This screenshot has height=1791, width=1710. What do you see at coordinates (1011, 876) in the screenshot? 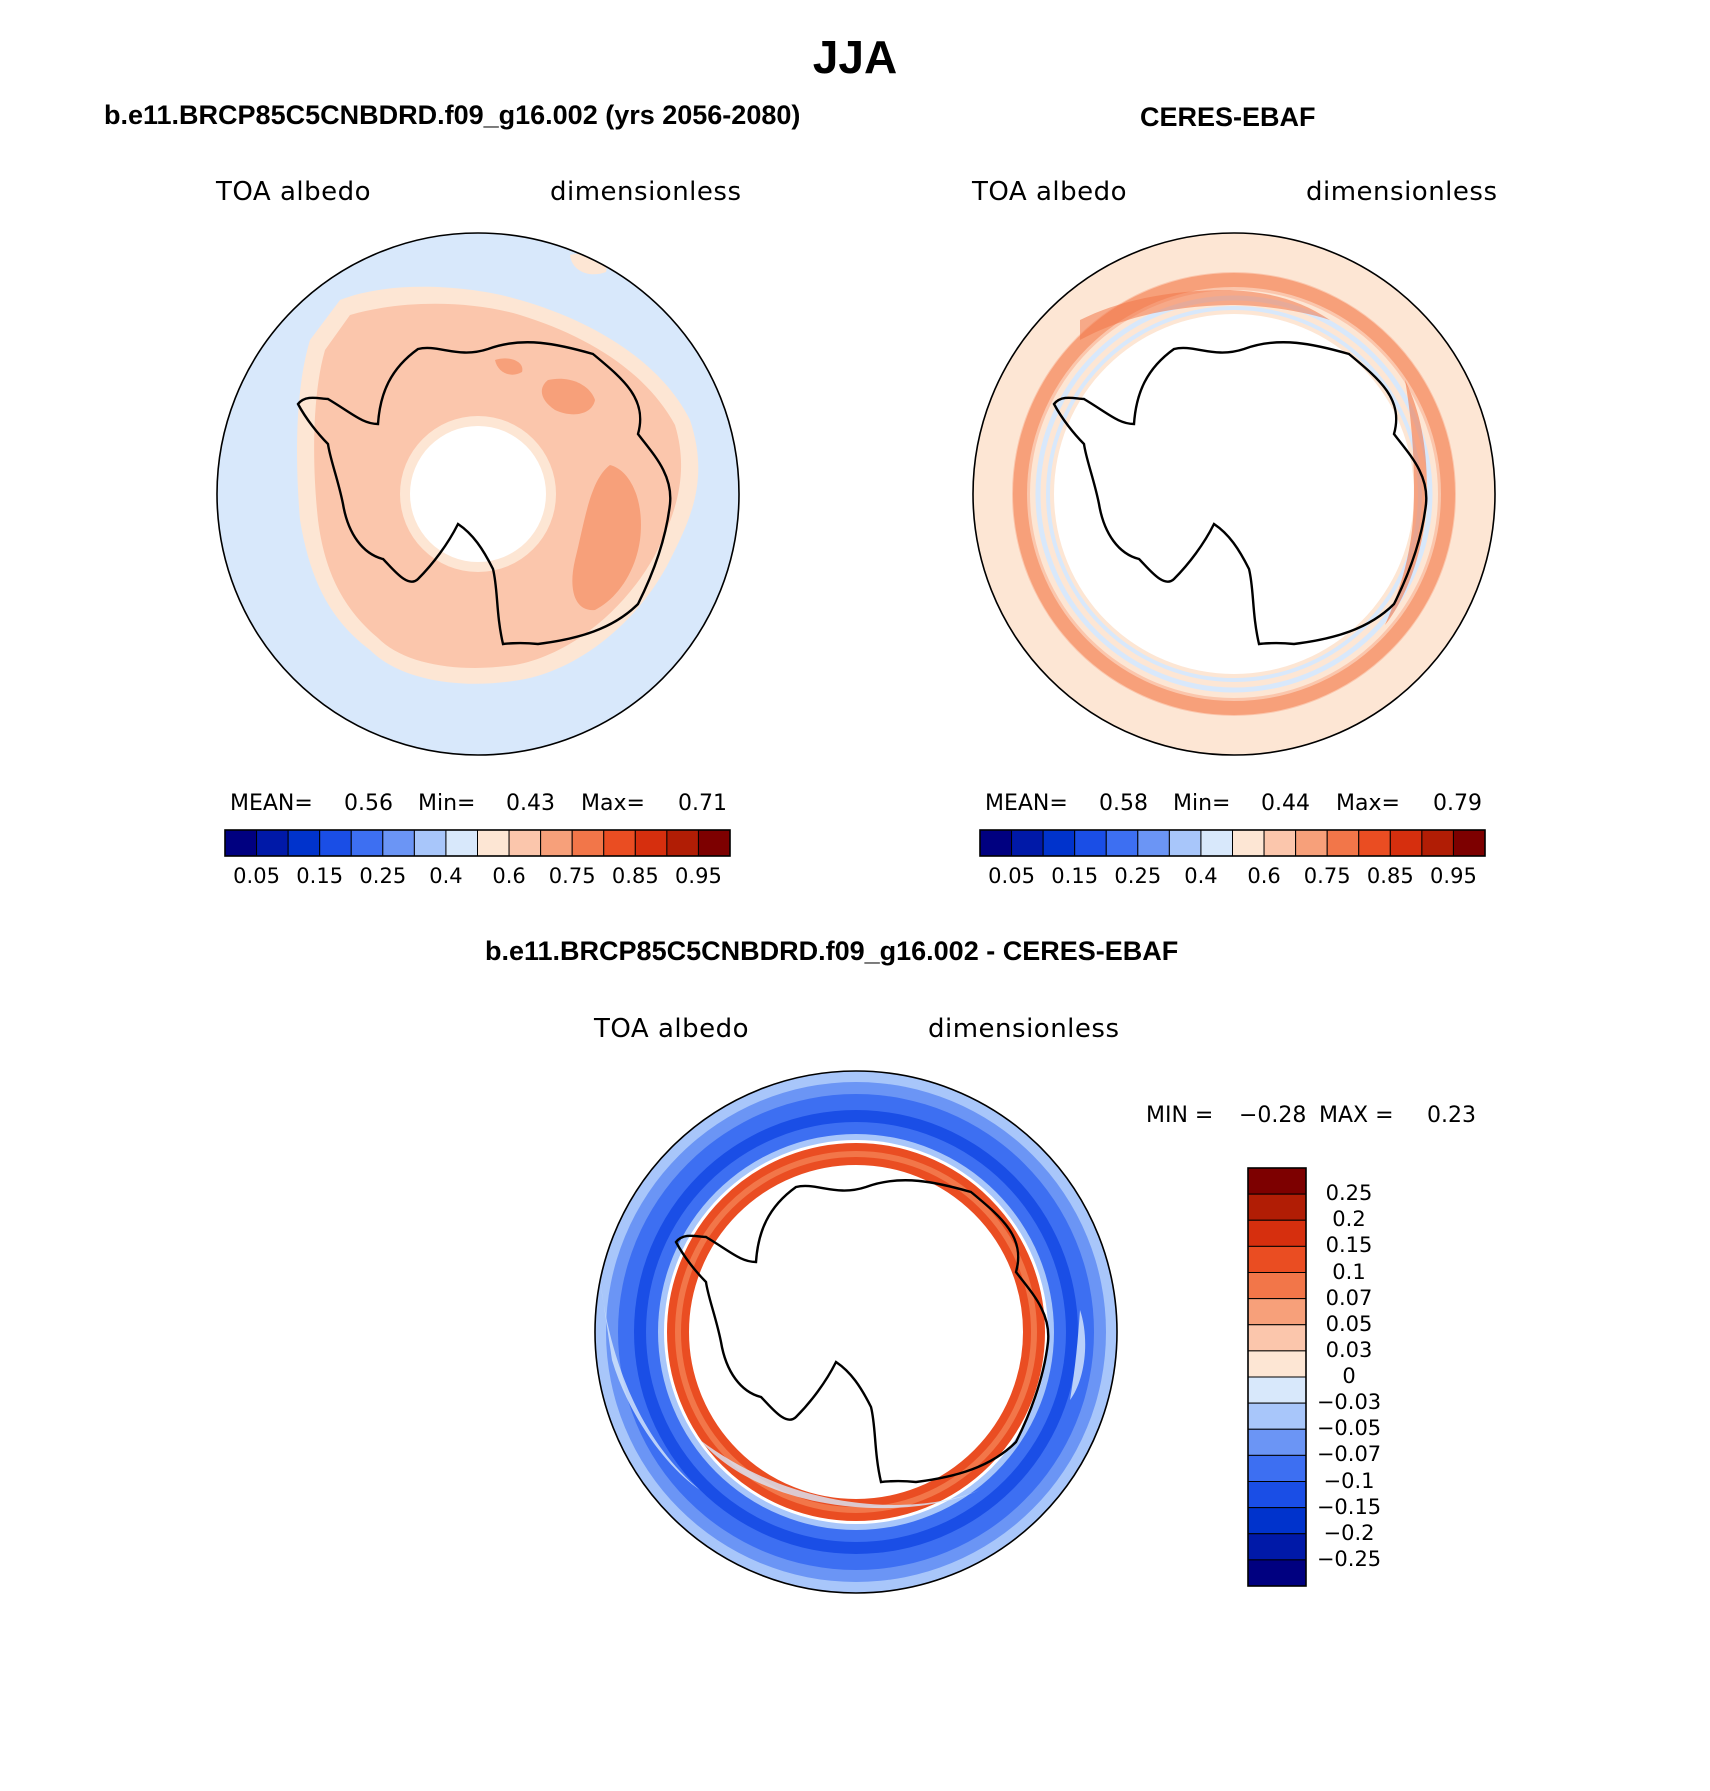
I see `panel-obs-colorbar-tick-label: 0.05` at bounding box center [1011, 876].